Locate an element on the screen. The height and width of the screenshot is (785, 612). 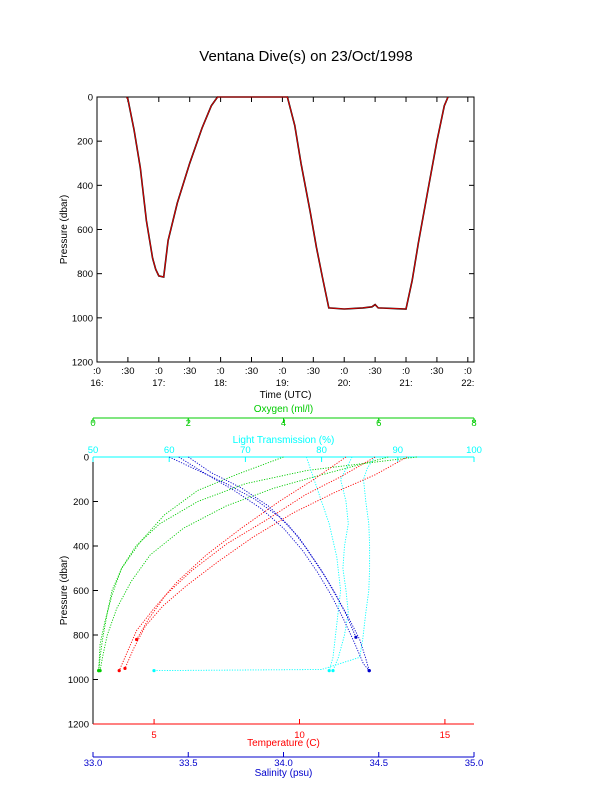
axis-tick-label: 33.5 is located at coordinates (188, 763).